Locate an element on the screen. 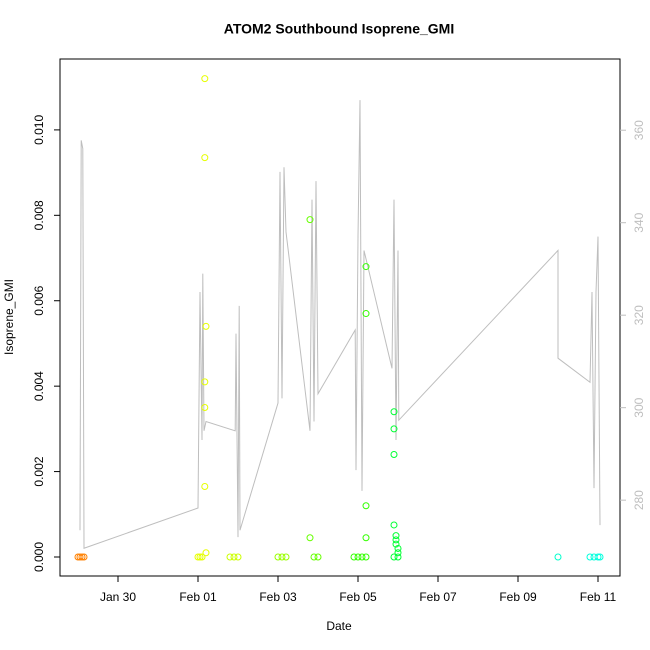 The width and height of the screenshot is (650, 650). x-axis-label: Date is located at coordinates (339, 626).